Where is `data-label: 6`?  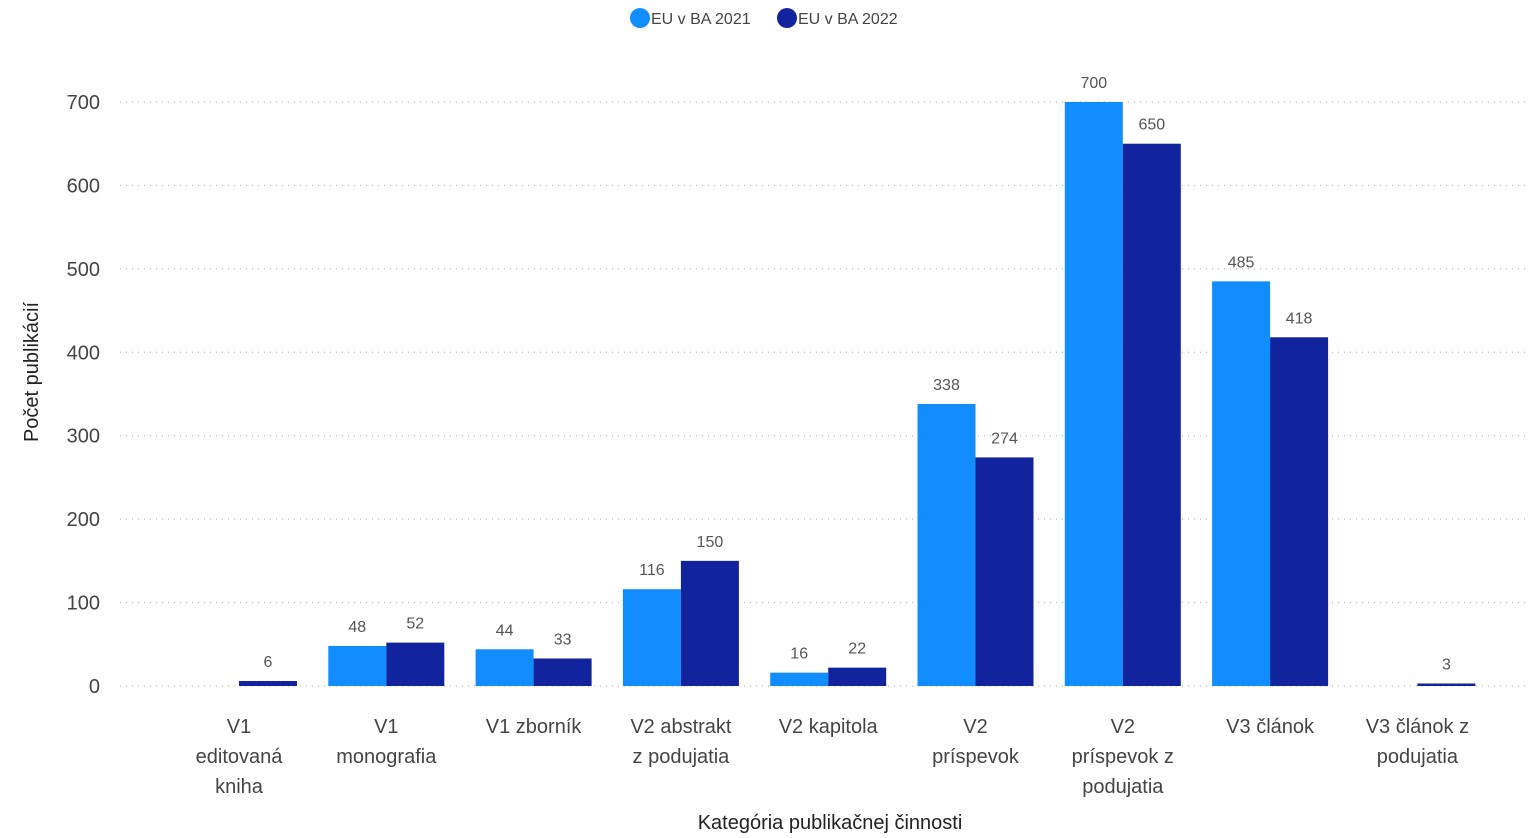 data-label: 6 is located at coordinates (268, 662).